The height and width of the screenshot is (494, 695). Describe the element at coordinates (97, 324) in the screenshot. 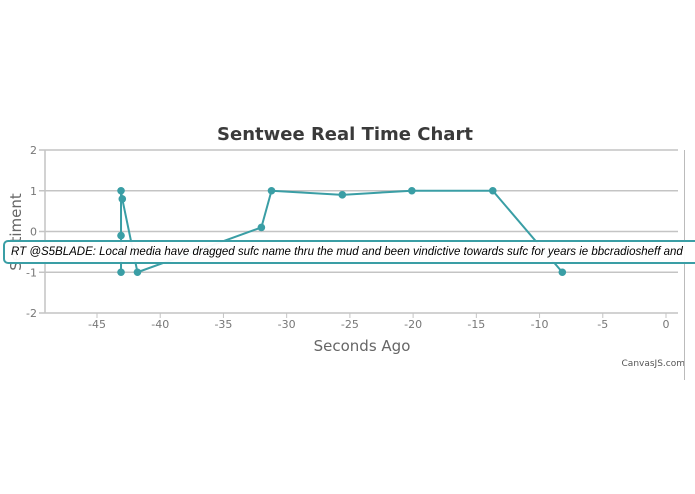

I see `x-tick-label: -45` at that location.